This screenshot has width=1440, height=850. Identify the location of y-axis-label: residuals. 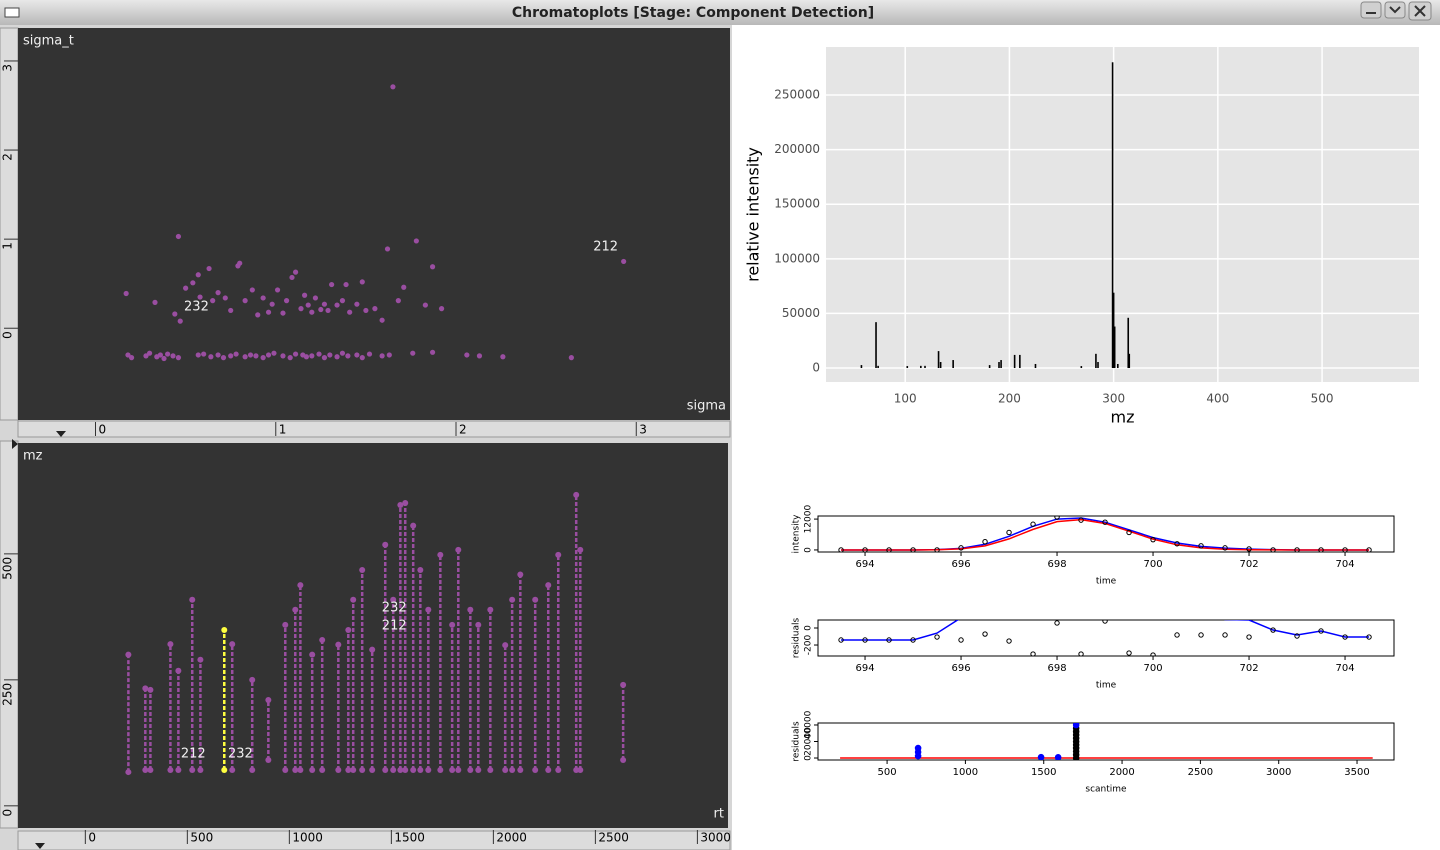
(797, 741).